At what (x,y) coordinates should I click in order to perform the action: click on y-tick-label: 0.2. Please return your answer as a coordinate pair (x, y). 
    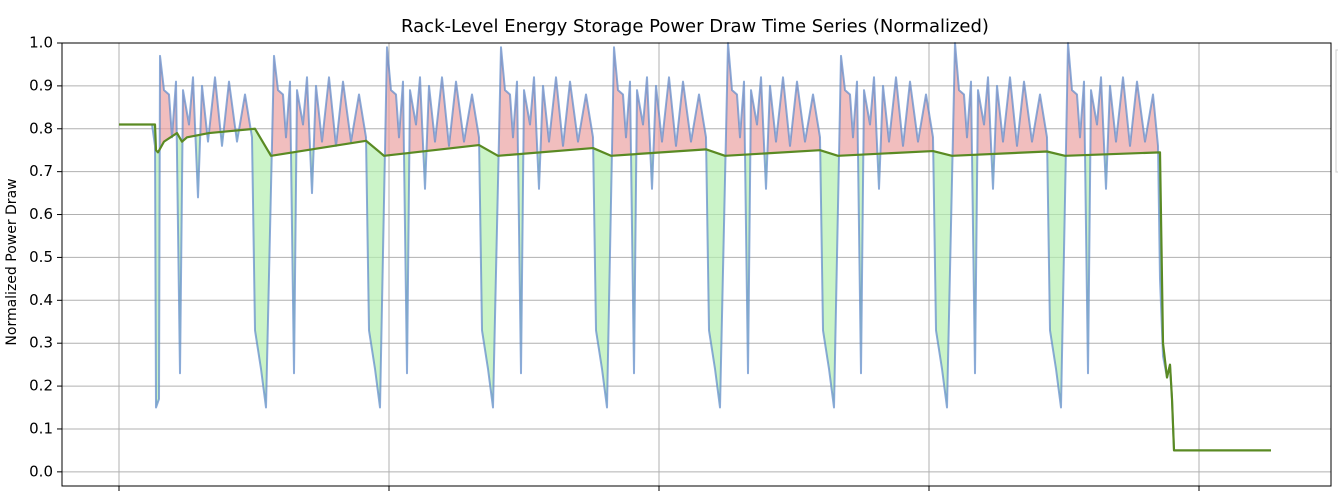
    Looking at the image, I should click on (41, 386).